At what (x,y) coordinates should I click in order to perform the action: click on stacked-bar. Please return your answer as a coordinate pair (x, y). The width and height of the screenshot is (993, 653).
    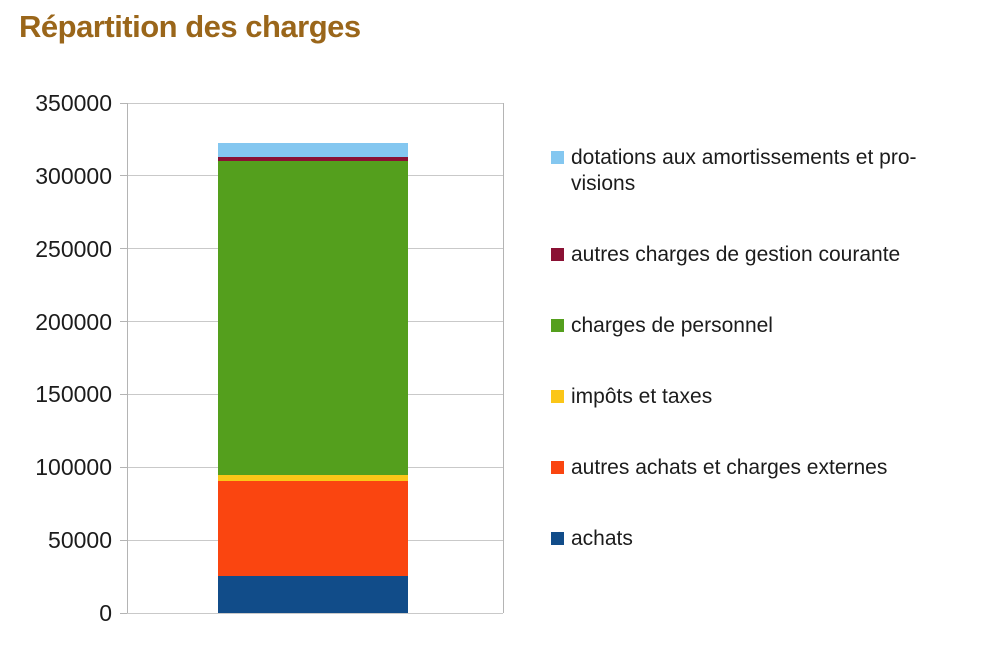
    Looking at the image, I should click on (313, 358).